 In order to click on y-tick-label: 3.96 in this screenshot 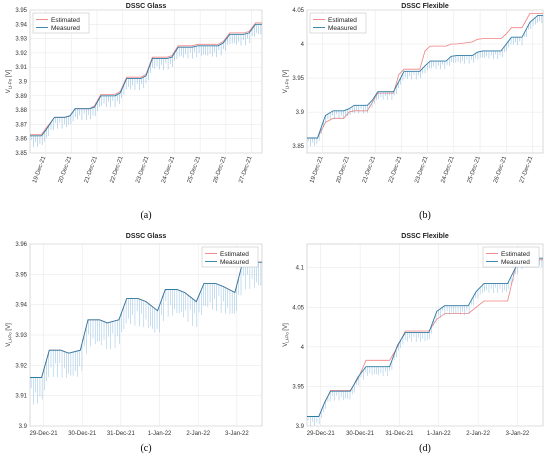, I will do `click(21, 245)`.